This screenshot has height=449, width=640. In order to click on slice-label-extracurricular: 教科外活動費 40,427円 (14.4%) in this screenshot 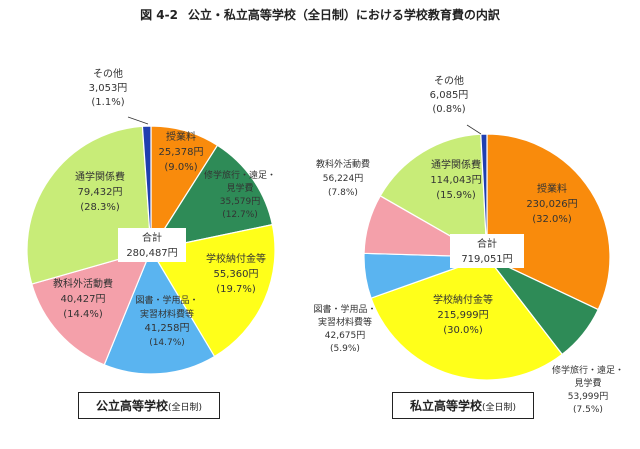, I will do `click(83, 298)`.